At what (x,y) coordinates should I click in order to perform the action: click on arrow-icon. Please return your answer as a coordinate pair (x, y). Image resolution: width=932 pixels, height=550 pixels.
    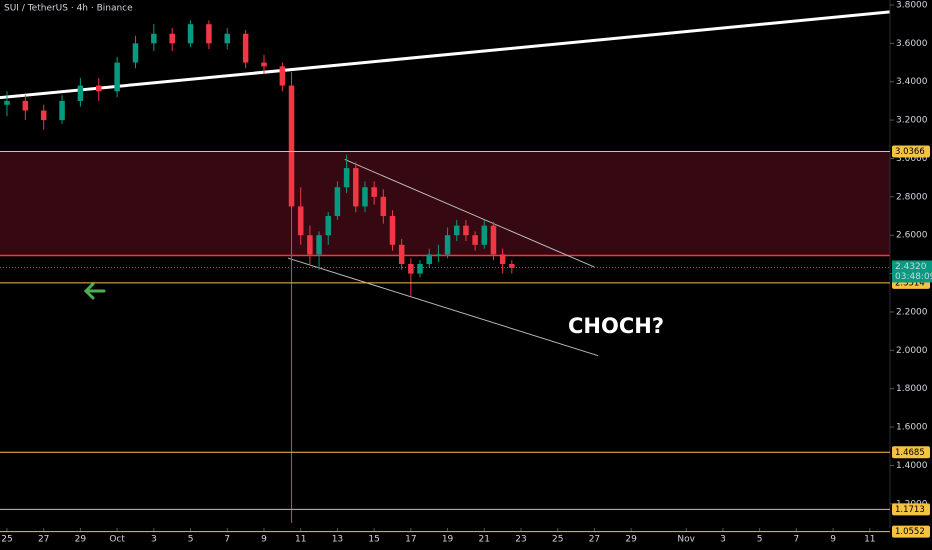
    Looking at the image, I should click on (94, 291).